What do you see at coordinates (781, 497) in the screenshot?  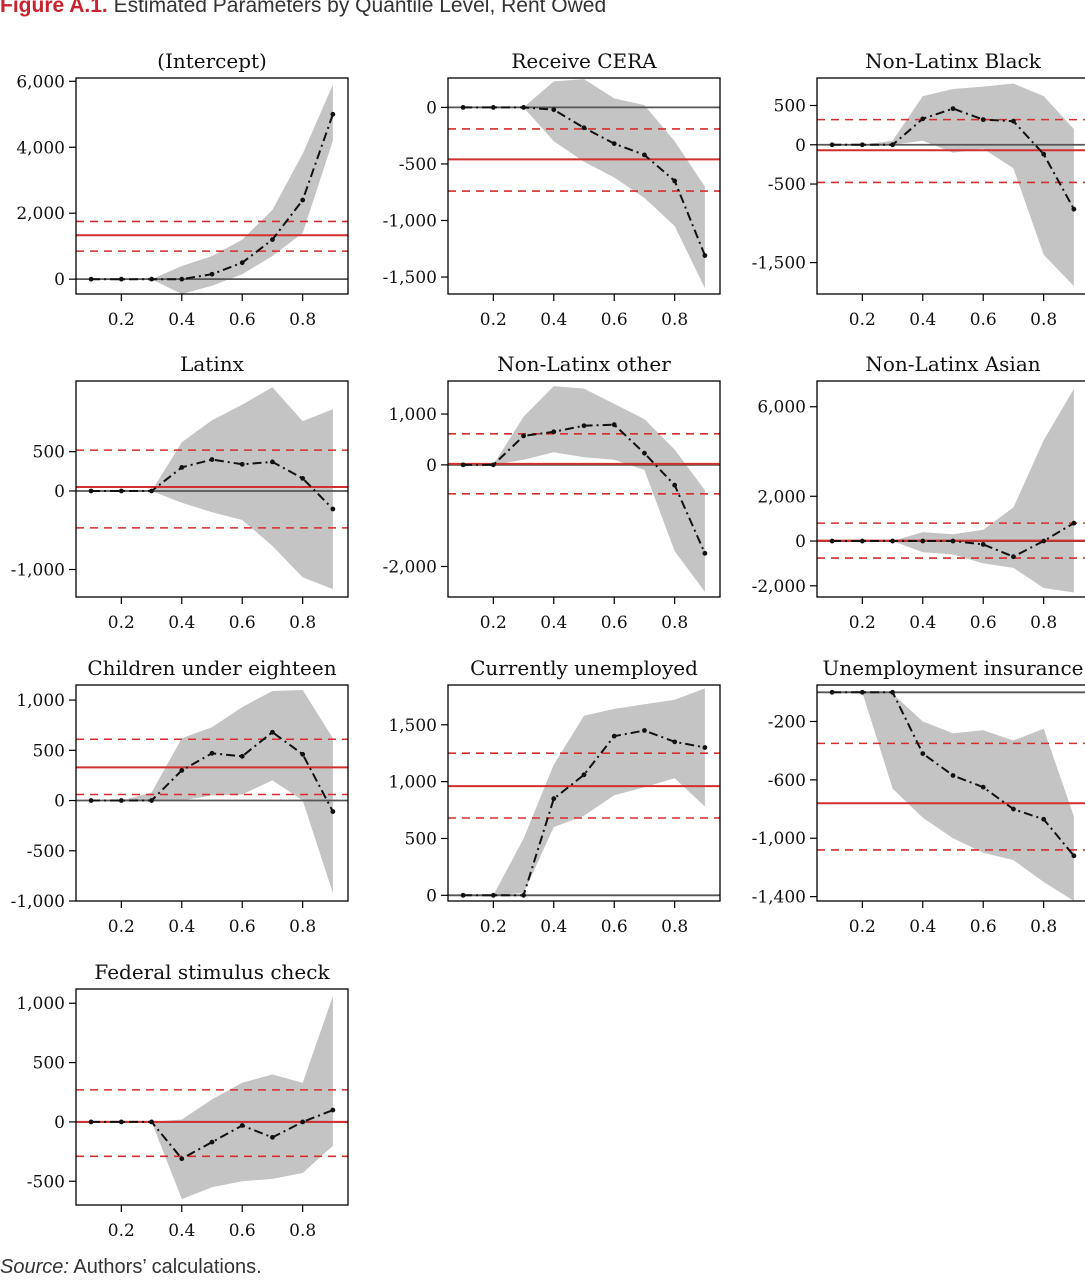 I see `y-tick-label: 2,000` at bounding box center [781, 497].